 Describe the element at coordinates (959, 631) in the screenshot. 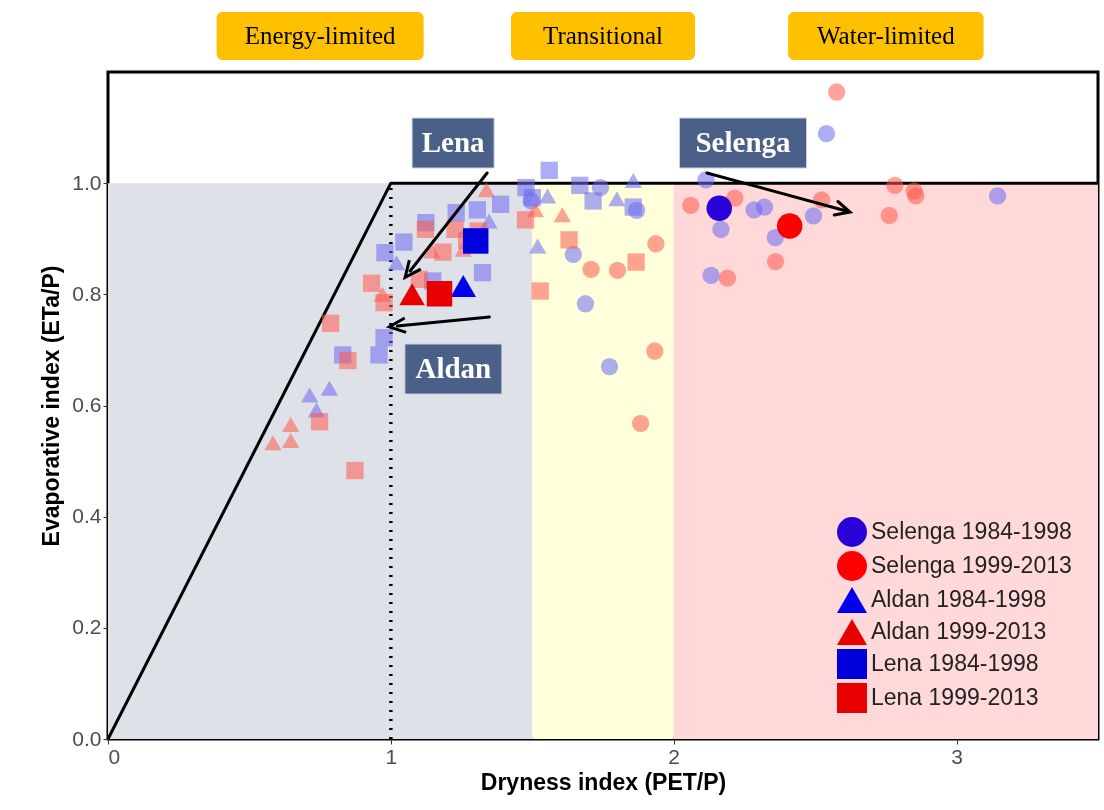

I see `legend-label: Aldan 1999-2013` at that location.